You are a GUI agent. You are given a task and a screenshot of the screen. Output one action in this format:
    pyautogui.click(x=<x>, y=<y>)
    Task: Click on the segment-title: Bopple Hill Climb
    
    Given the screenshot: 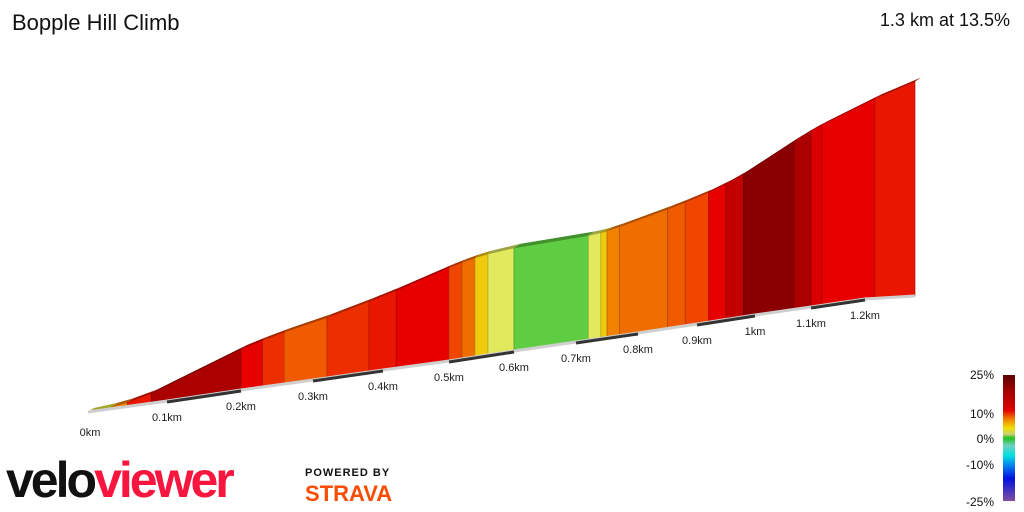 What is the action you would take?
    pyautogui.click(x=96, y=22)
    